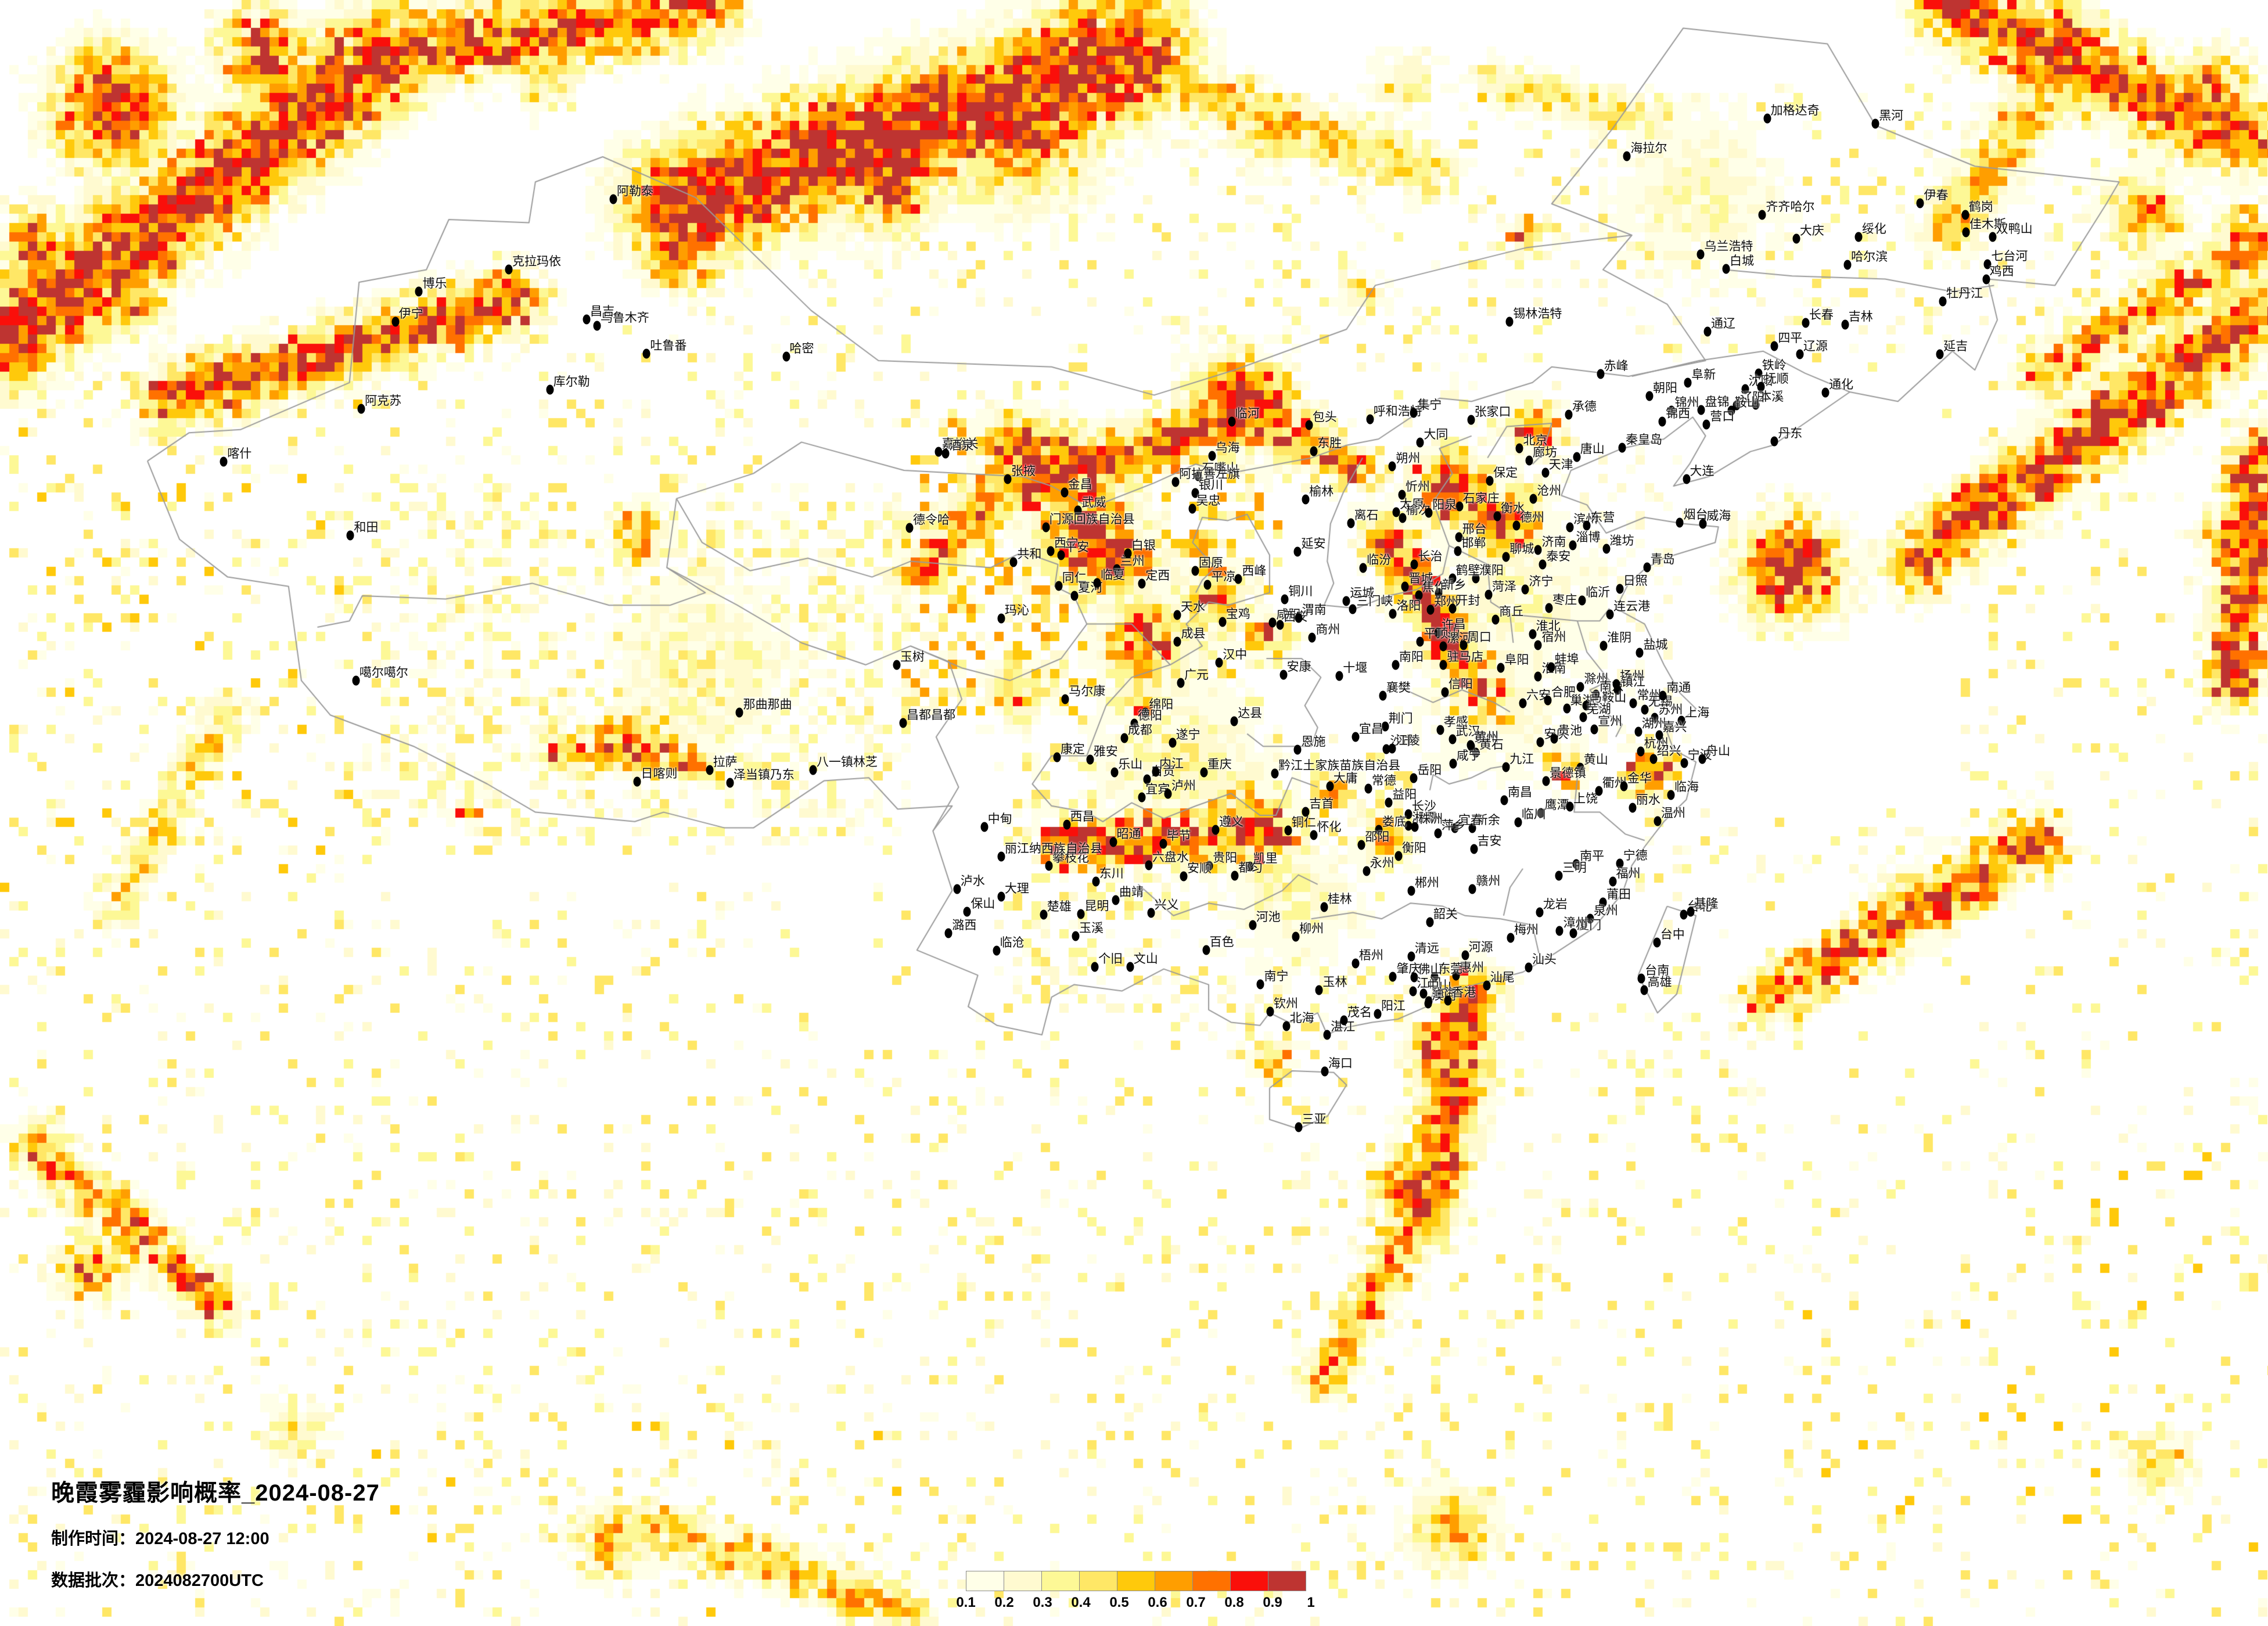 The image size is (2268, 1626). What do you see at coordinates (1111, 874) in the screenshot?
I see `city-label: 东川` at bounding box center [1111, 874].